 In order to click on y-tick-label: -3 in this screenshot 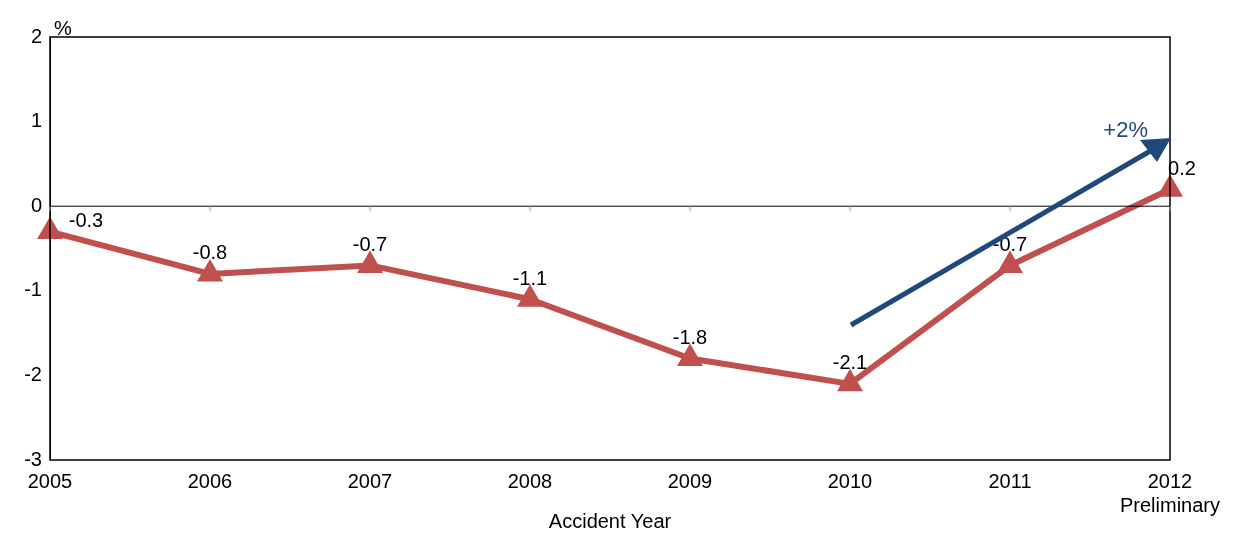, I will do `click(33, 458)`.